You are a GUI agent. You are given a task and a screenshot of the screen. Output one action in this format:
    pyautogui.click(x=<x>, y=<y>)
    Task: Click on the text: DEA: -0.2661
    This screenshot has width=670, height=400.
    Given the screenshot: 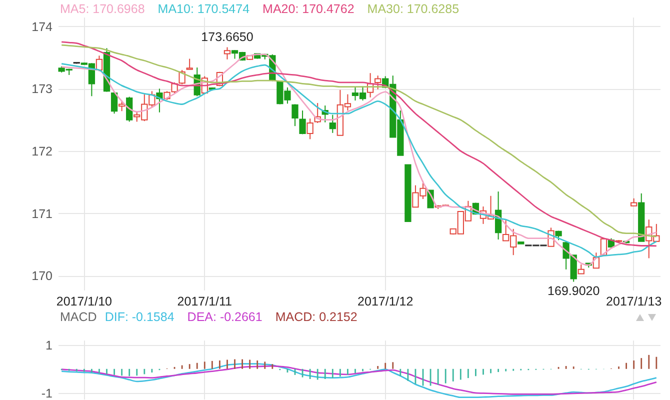 What is the action you would take?
    pyautogui.click(x=224, y=317)
    